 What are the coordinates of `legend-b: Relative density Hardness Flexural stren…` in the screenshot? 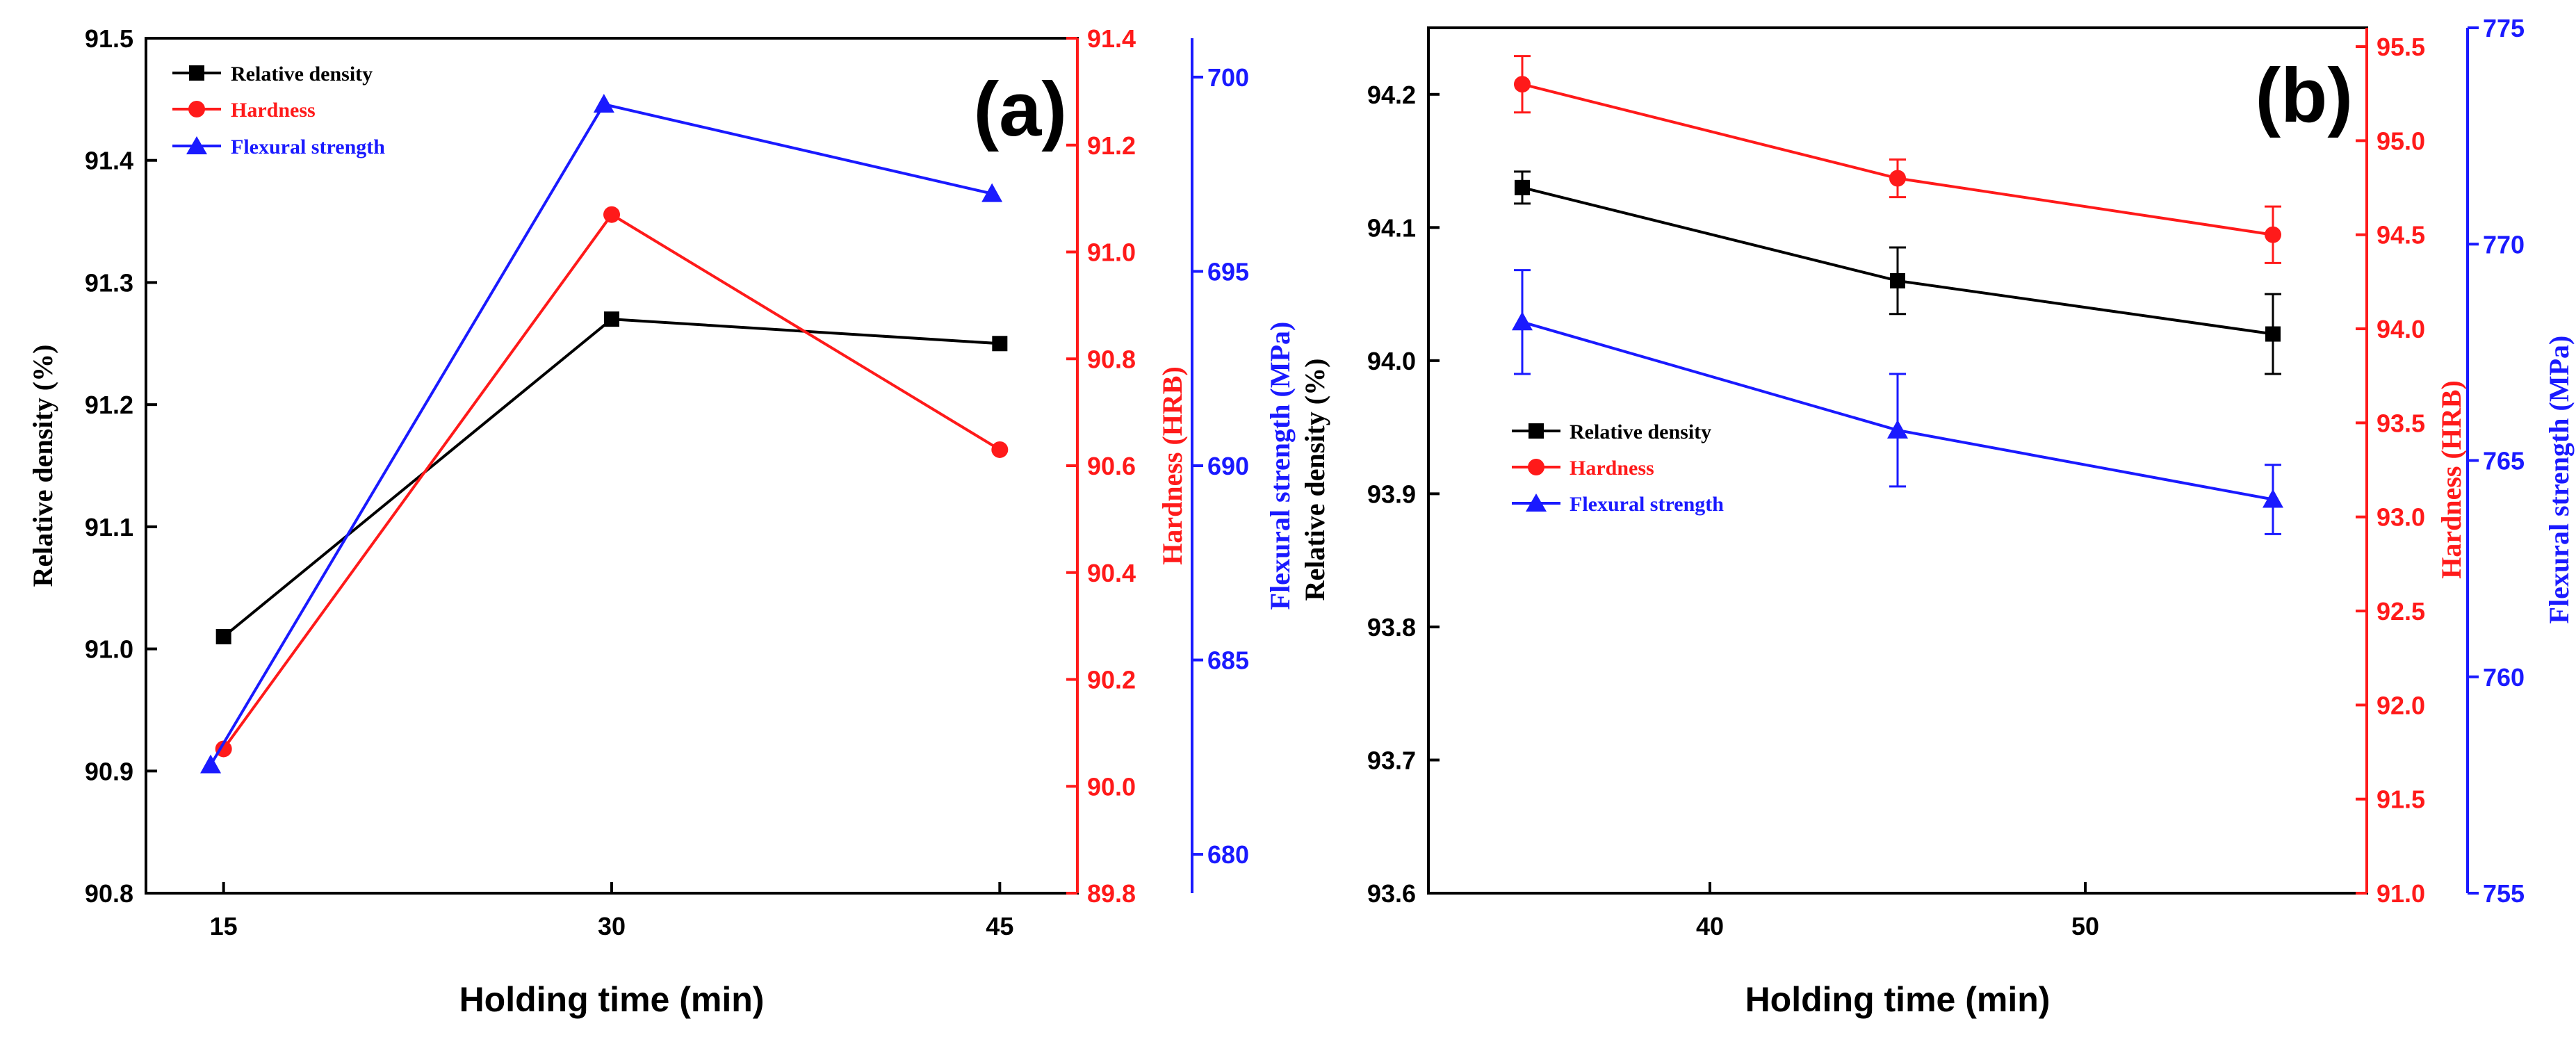 It's located at (1618, 468).